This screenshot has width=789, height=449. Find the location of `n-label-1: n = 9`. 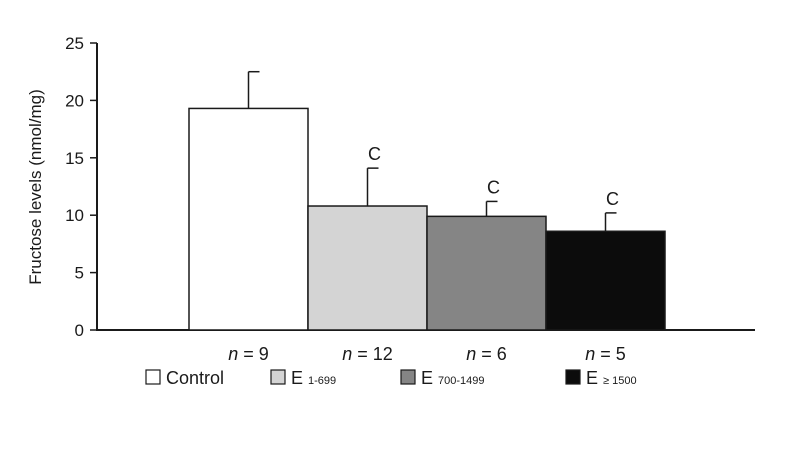

n-label-1: n = 9 is located at coordinates (248, 354).